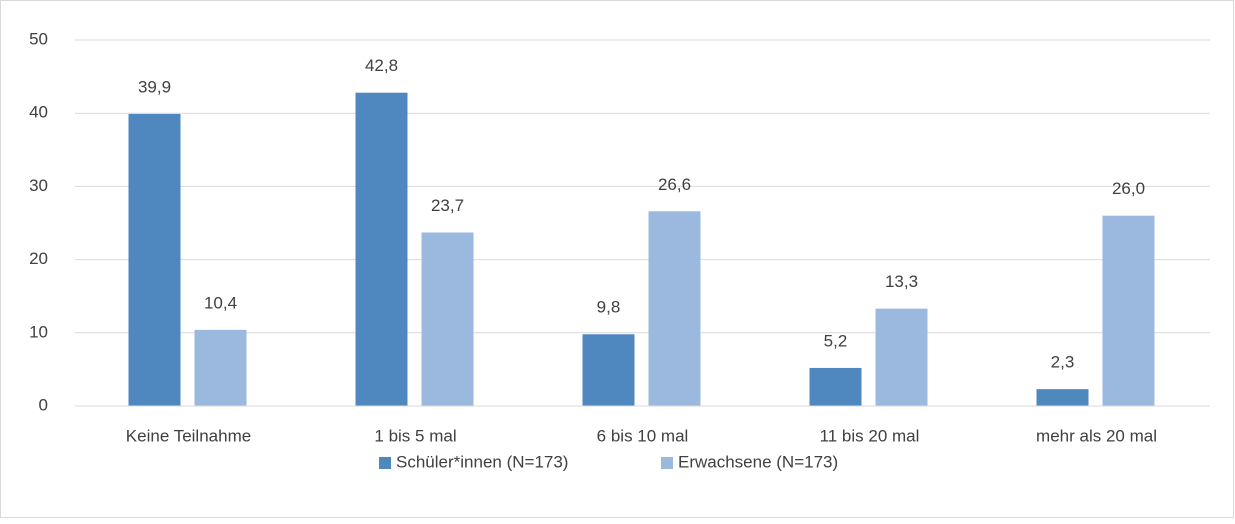 This screenshot has height=524, width=1235. What do you see at coordinates (447, 205) in the screenshot?
I see `value-label: 23,7` at bounding box center [447, 205].